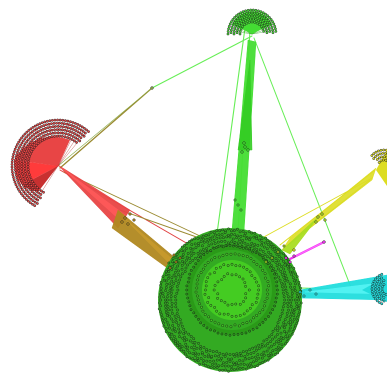 Image resolution: width=387 pixels, height=375 pixels. I want to click on edge-hub-to-red, so click(105, 127).